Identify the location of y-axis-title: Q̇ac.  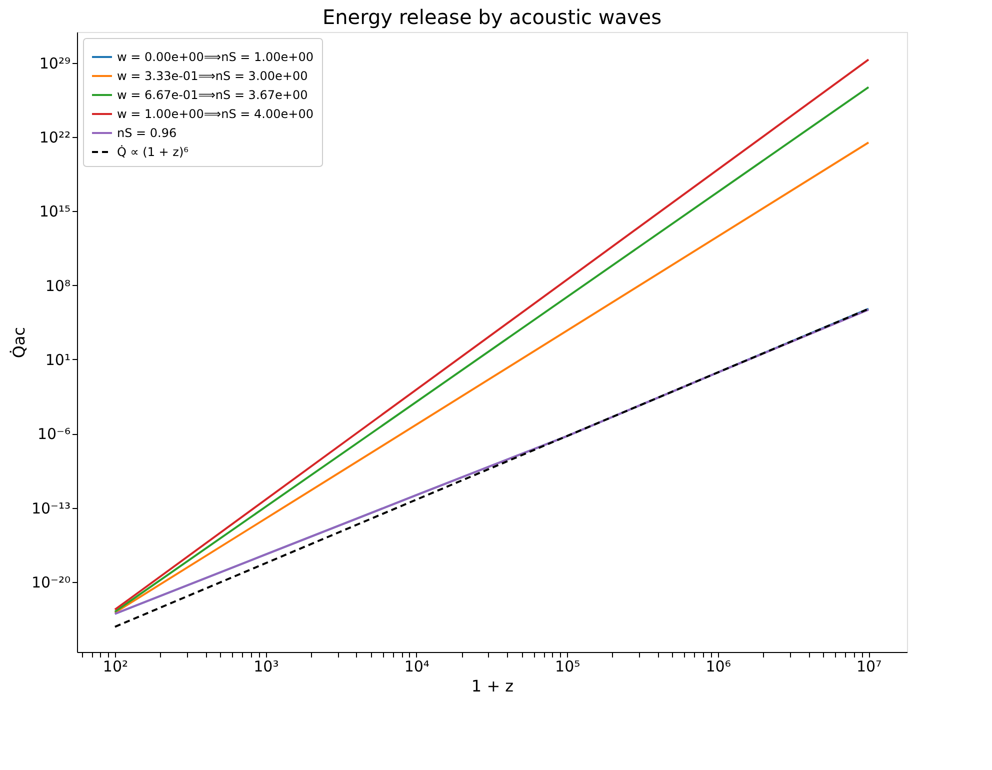
(18, 342).